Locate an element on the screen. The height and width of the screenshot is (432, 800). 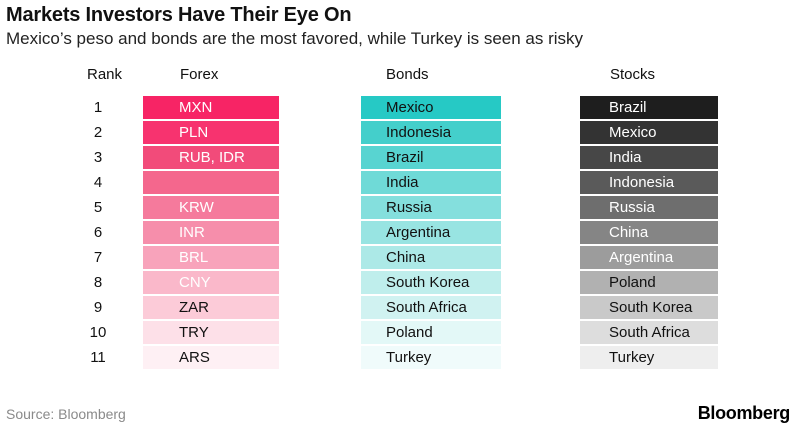
bonds-cell: Russia is located at coordinates (431, 207).